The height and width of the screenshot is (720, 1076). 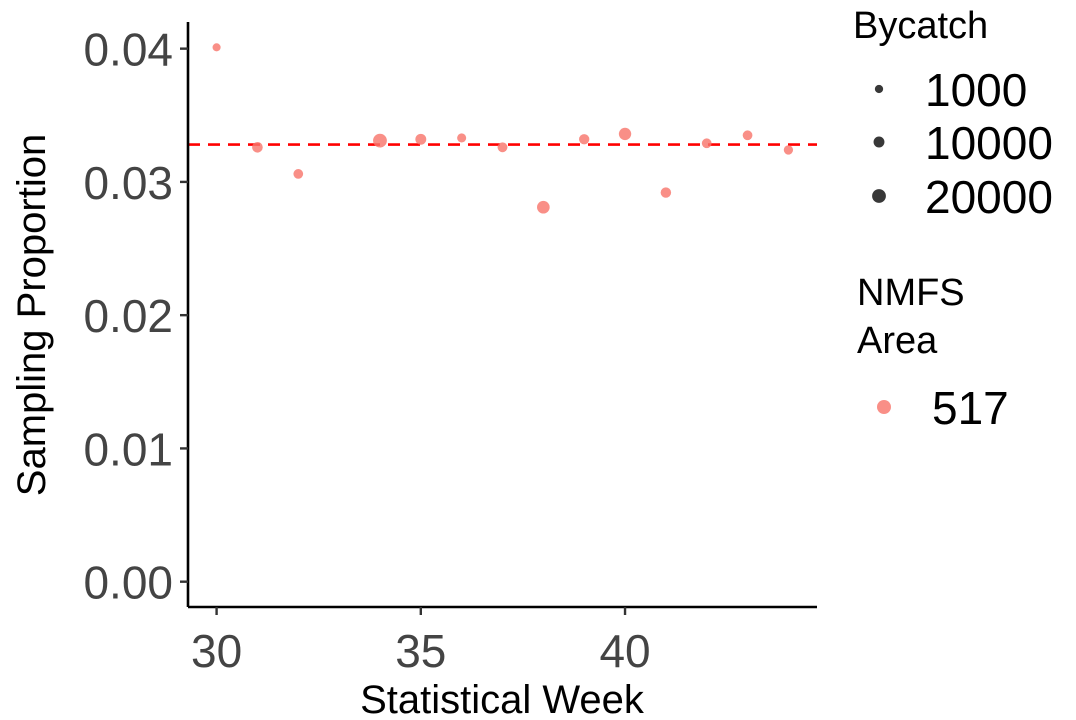 What do you see at coordinates (502, 699) in the screenshot?
I see `x-axis-title: Statistical Week` at bounding box center [502, 699].